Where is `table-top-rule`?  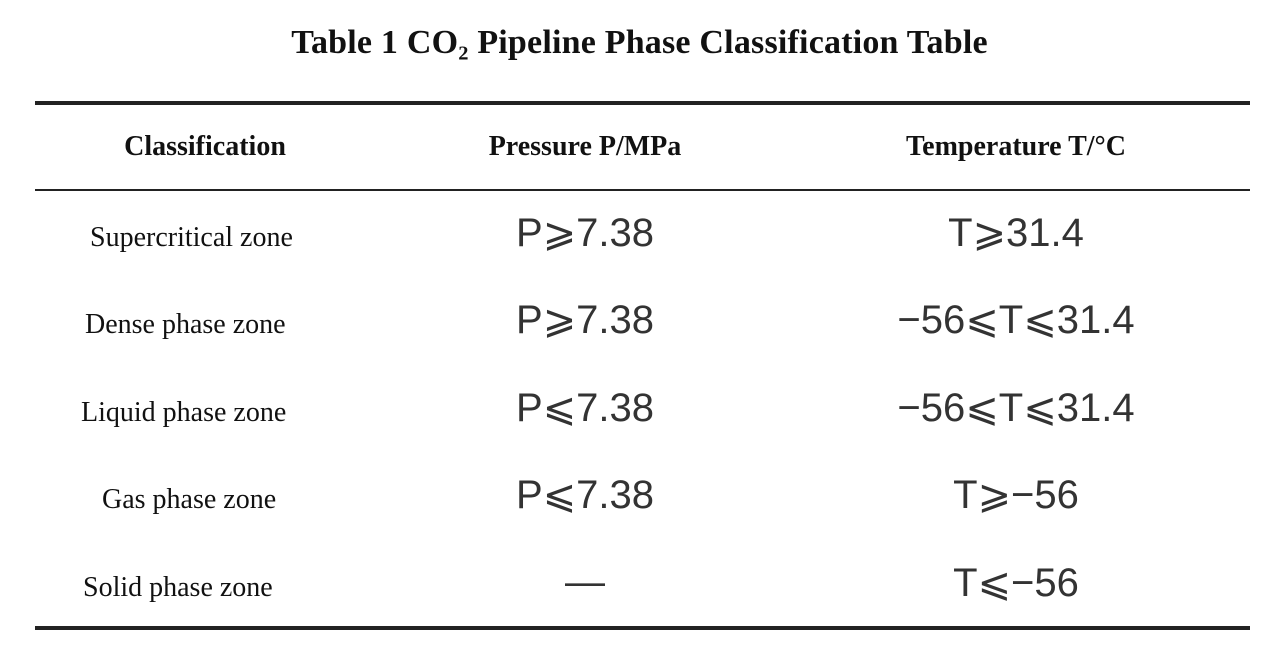
table-top-rule is located at coordinates (642, 103).